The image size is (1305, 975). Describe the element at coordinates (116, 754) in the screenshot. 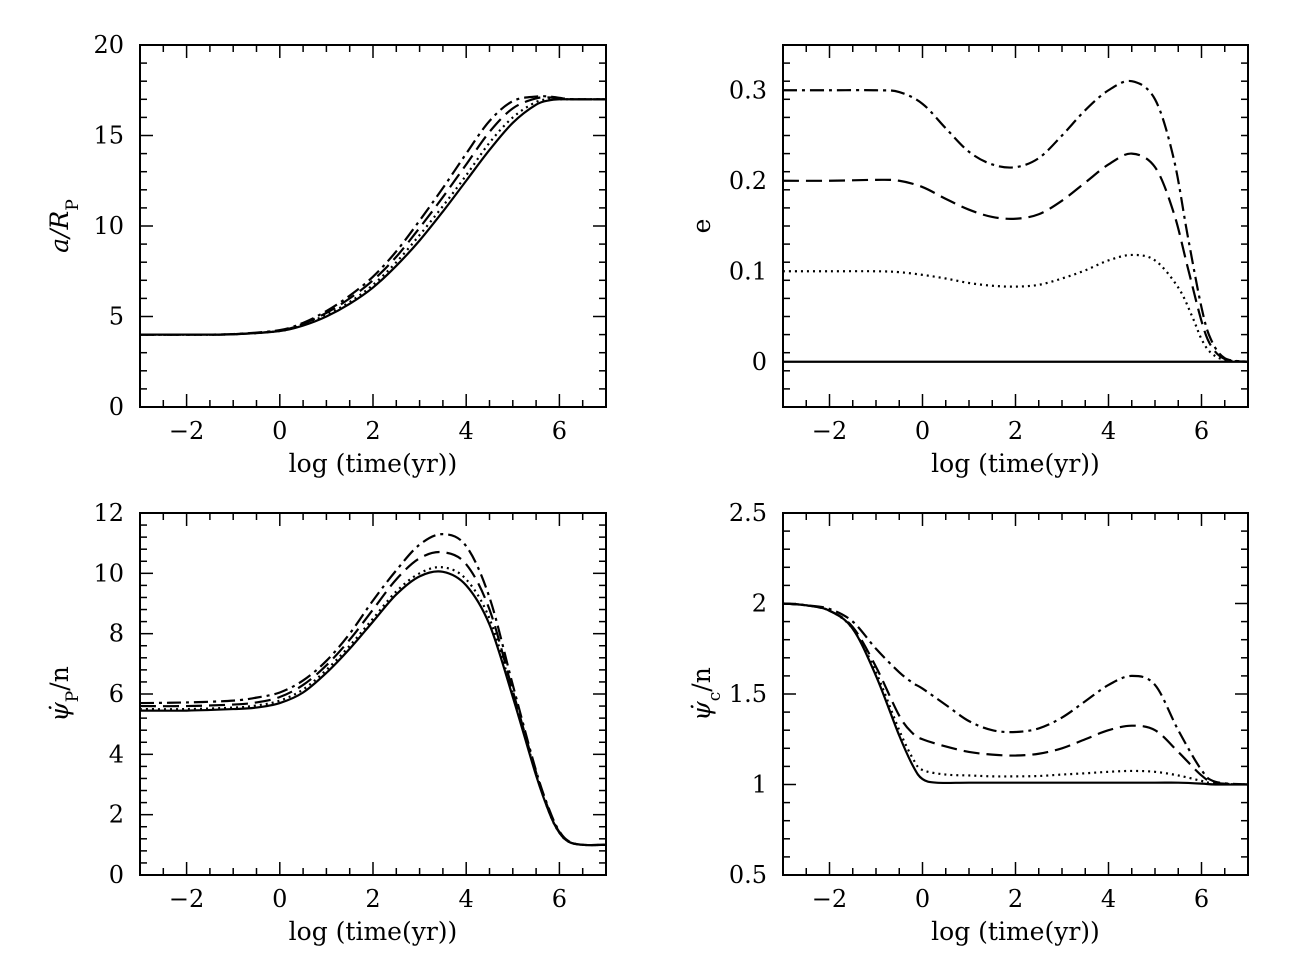

I see `y-tick-label: 4` at that location.